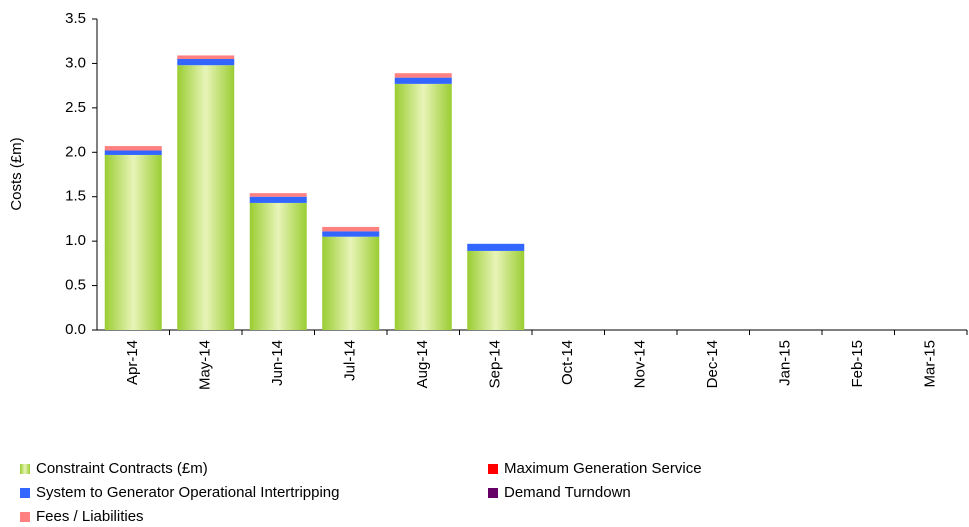  I want to click on y-tick-label: 3.5, so click(75, 18).